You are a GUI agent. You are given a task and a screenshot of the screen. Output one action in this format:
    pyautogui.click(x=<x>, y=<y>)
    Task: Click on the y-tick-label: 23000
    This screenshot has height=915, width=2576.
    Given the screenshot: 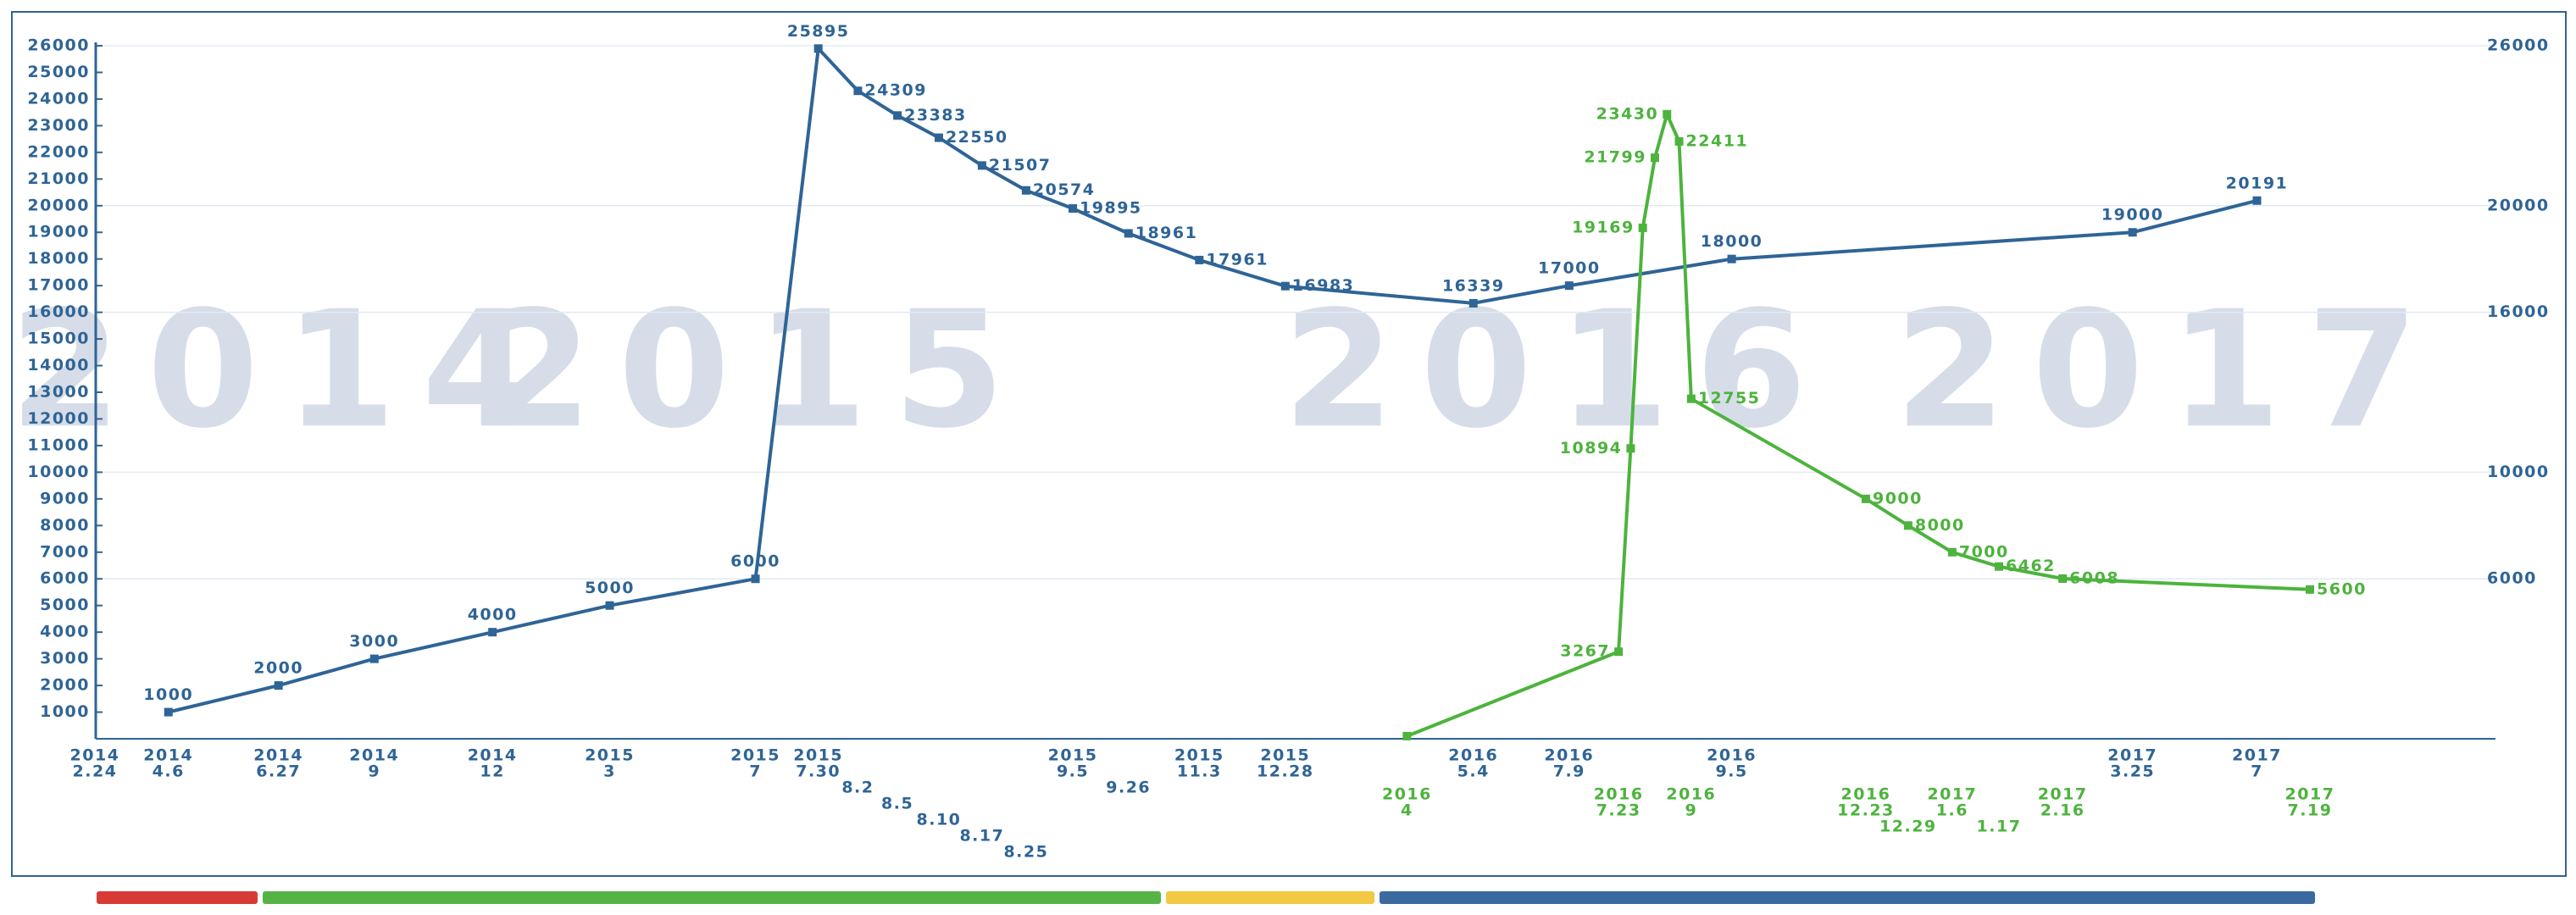 What is the action you would take?
    pyautogui.click(x=58, y=125)
    